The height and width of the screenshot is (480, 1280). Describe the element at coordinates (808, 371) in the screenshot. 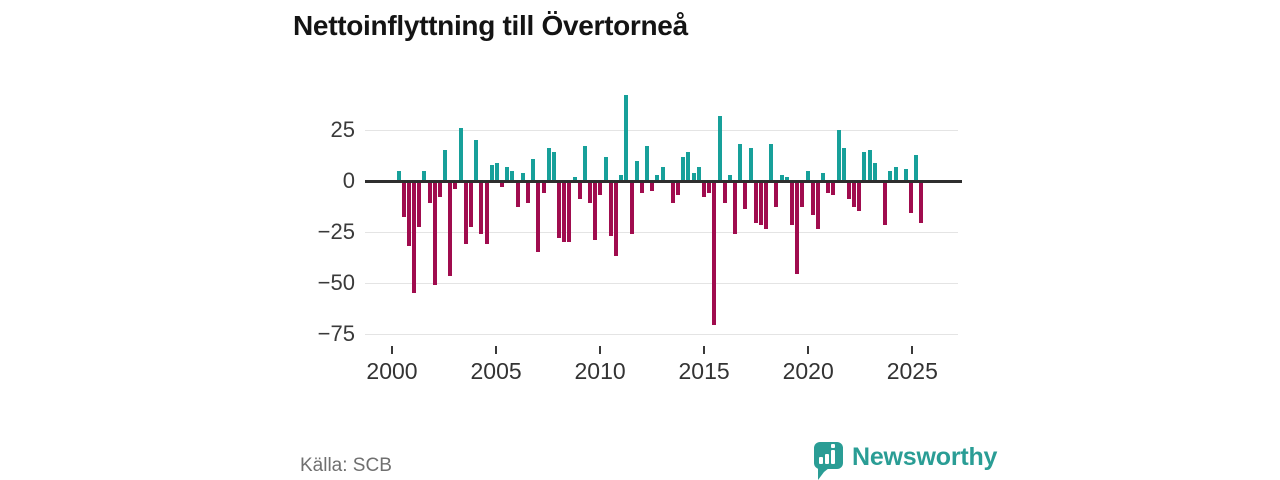

I see `x-axis-tick-label: 2020` at that location.